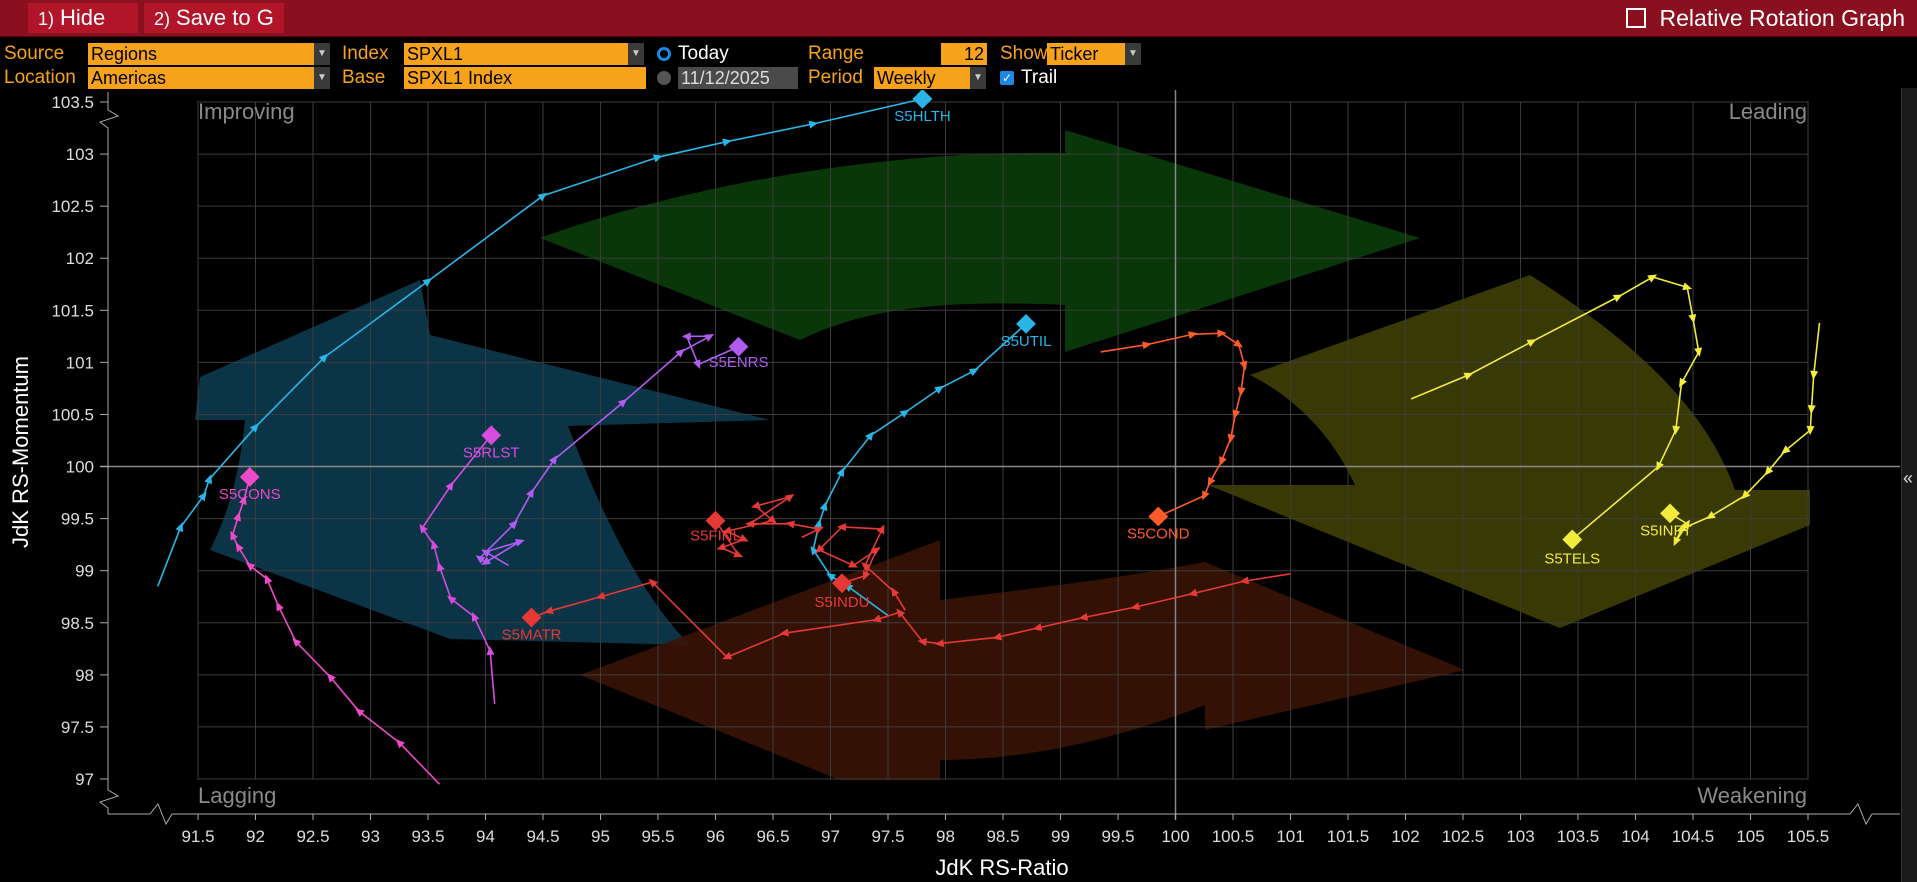  What do you see at coordinates (1007, 78) in the screenshot?
I see `trail-checkbox-icon: ✓` at bounding box center [1007, 78].